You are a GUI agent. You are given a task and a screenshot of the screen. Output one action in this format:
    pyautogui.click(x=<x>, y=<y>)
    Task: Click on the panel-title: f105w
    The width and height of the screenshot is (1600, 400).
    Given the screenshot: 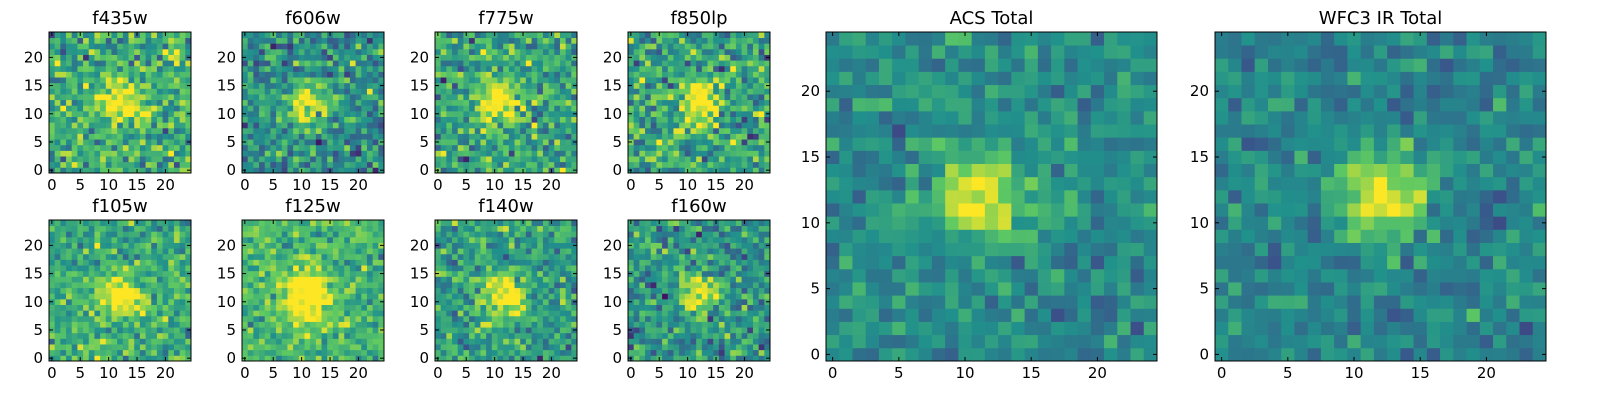 What is the action you would take?
    pyautogui.click(x=119, y=206)
    